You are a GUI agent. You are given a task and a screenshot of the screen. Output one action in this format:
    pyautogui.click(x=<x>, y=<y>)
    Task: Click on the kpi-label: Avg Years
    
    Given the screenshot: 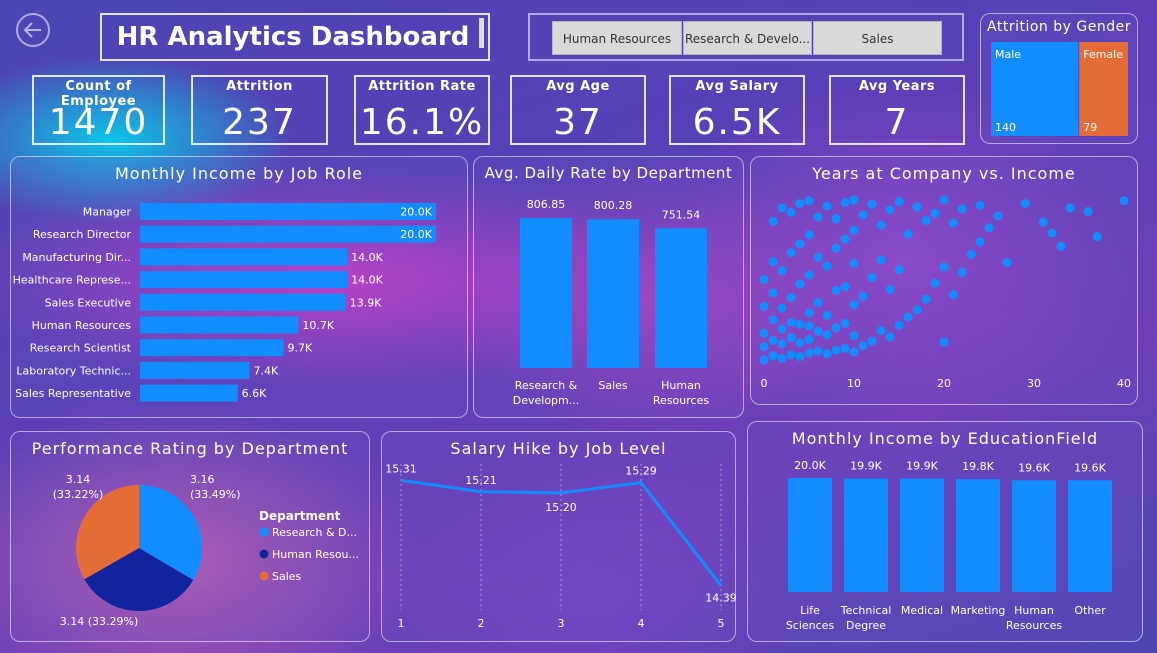 What is the action you would take?
    pyautogui.click(x=897, y=86)
    